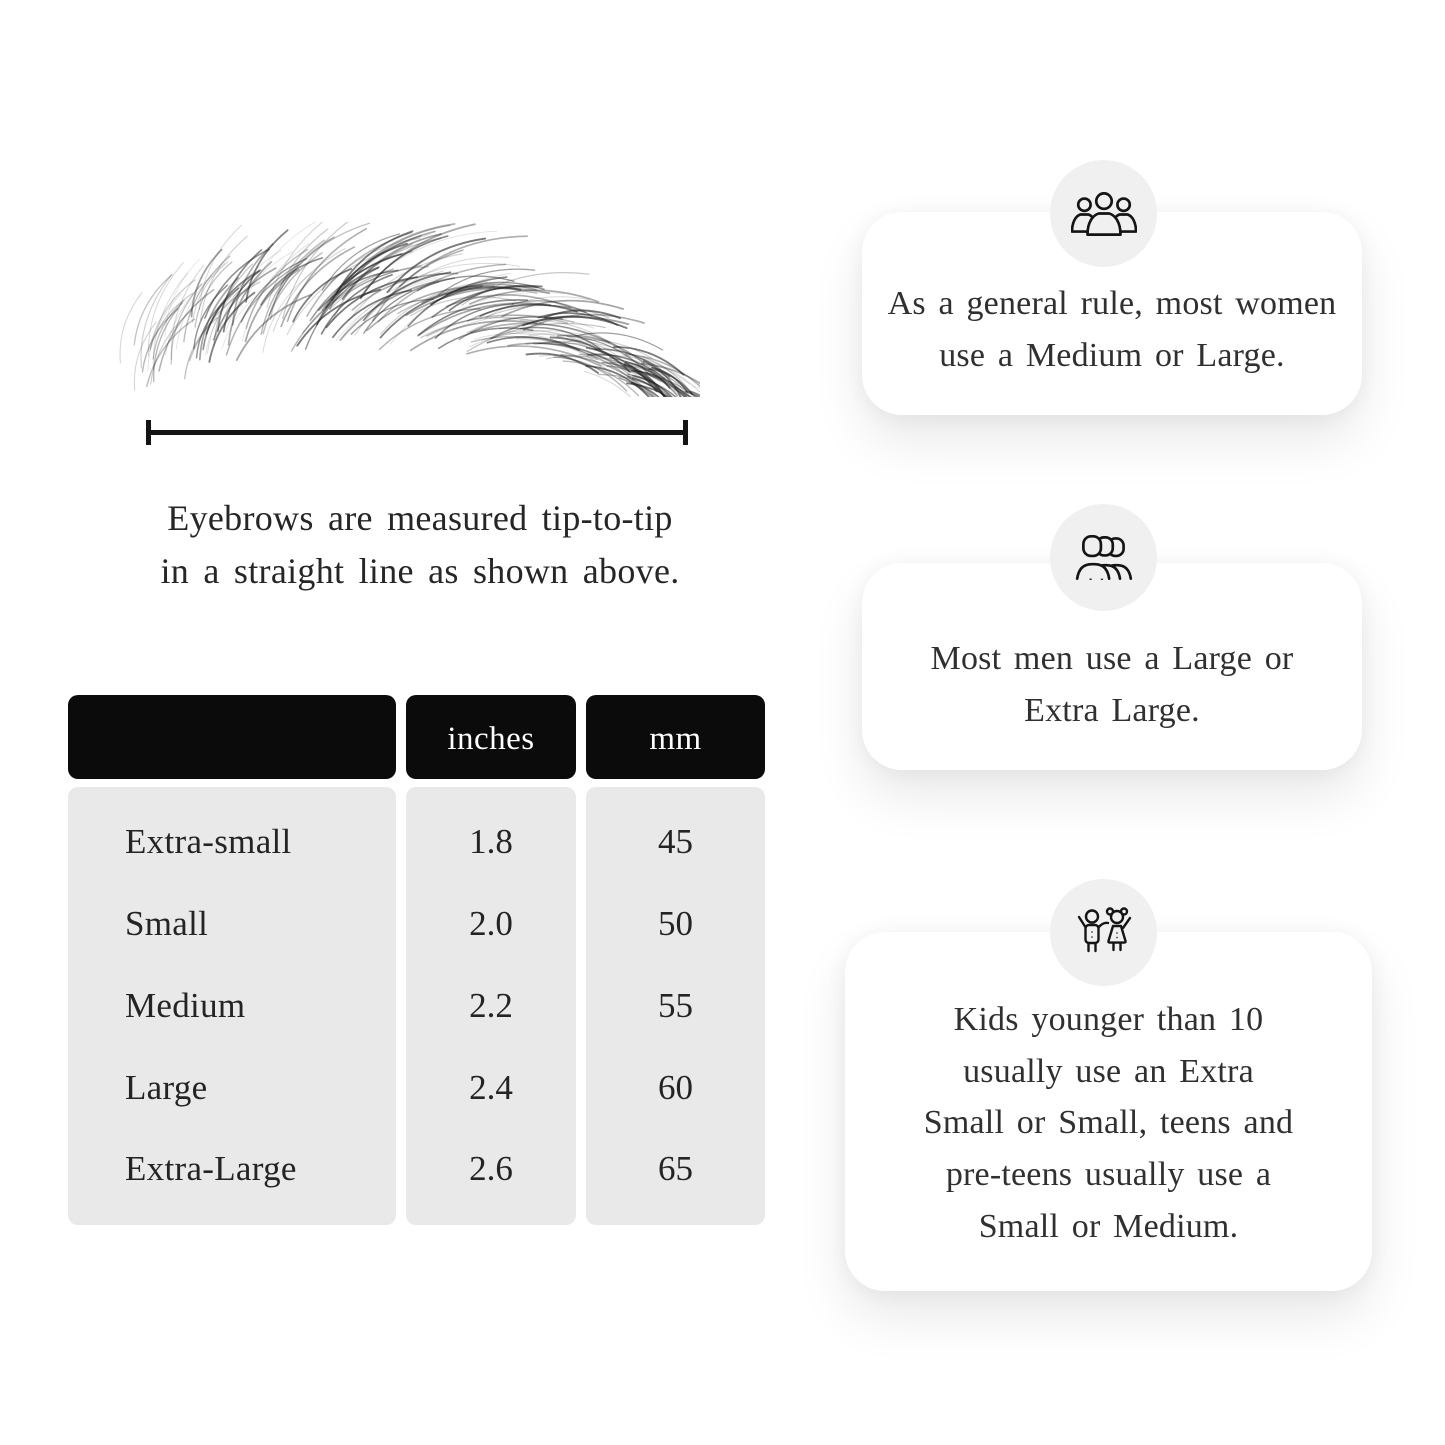  I want to click on inches-value: 1.8, so click(491, 841).